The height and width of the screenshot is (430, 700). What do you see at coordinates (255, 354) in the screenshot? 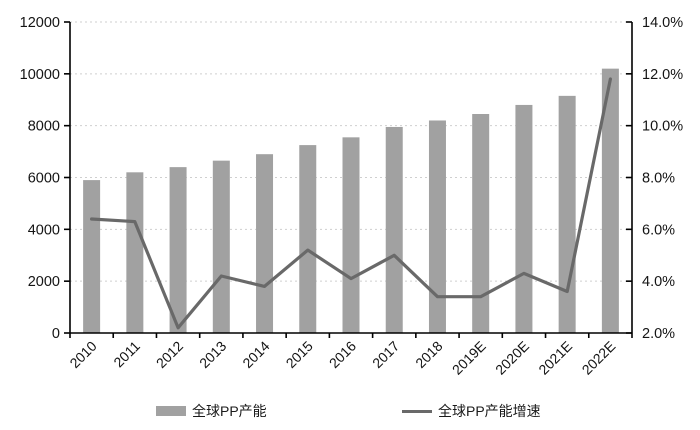
I see `x-label-2014: 2014` at bounding box center [255, 354].